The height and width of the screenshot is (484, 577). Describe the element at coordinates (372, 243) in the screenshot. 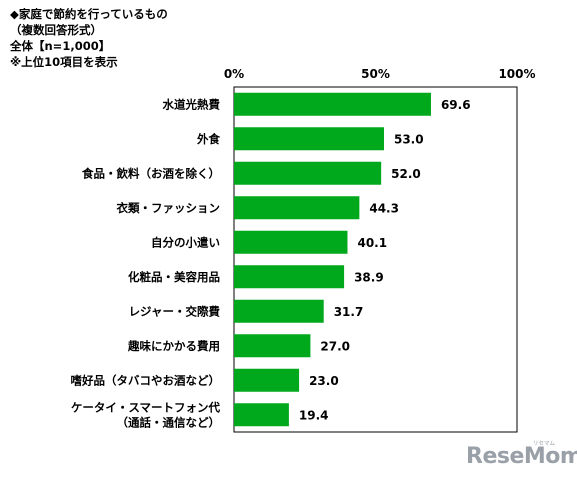

I see `value-label: 40.1` at that location.